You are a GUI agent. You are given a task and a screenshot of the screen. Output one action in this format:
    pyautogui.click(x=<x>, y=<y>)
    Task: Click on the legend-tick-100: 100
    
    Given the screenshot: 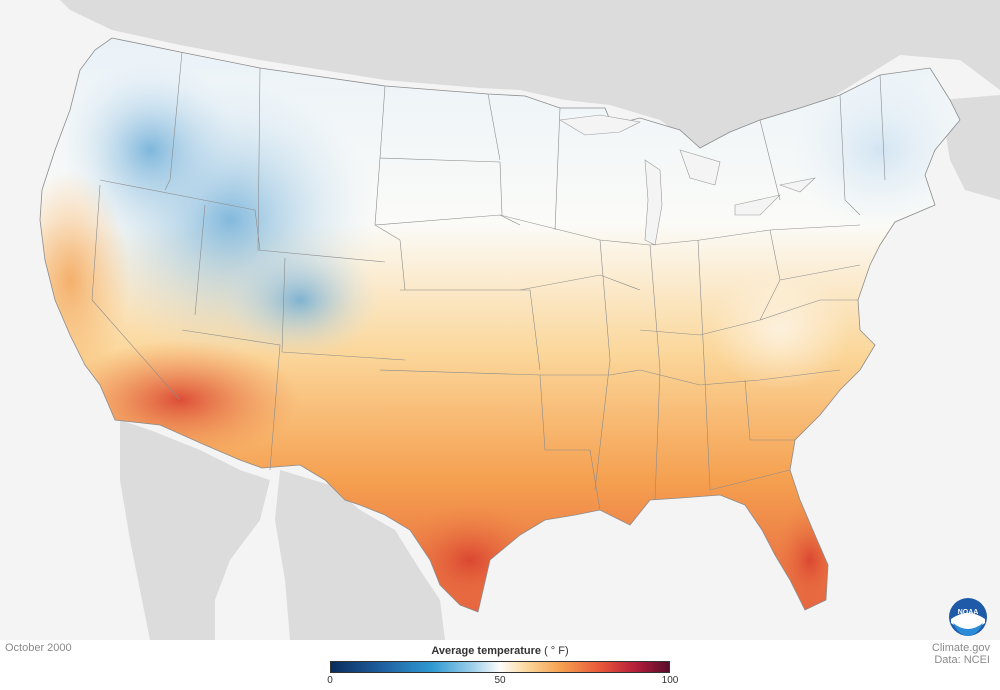 What is the action you would take?
    pyautogui.click(x=670, y=680)
    